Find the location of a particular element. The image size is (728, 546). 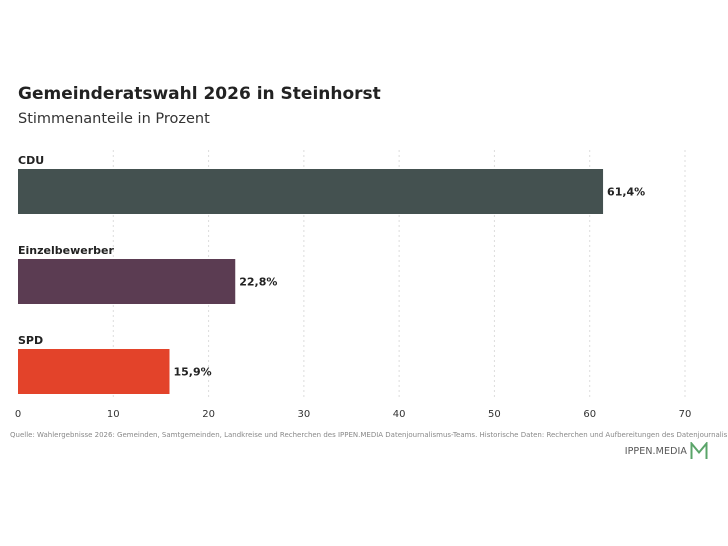

x-tick-label: 0 is located at coordinates (18, 414).